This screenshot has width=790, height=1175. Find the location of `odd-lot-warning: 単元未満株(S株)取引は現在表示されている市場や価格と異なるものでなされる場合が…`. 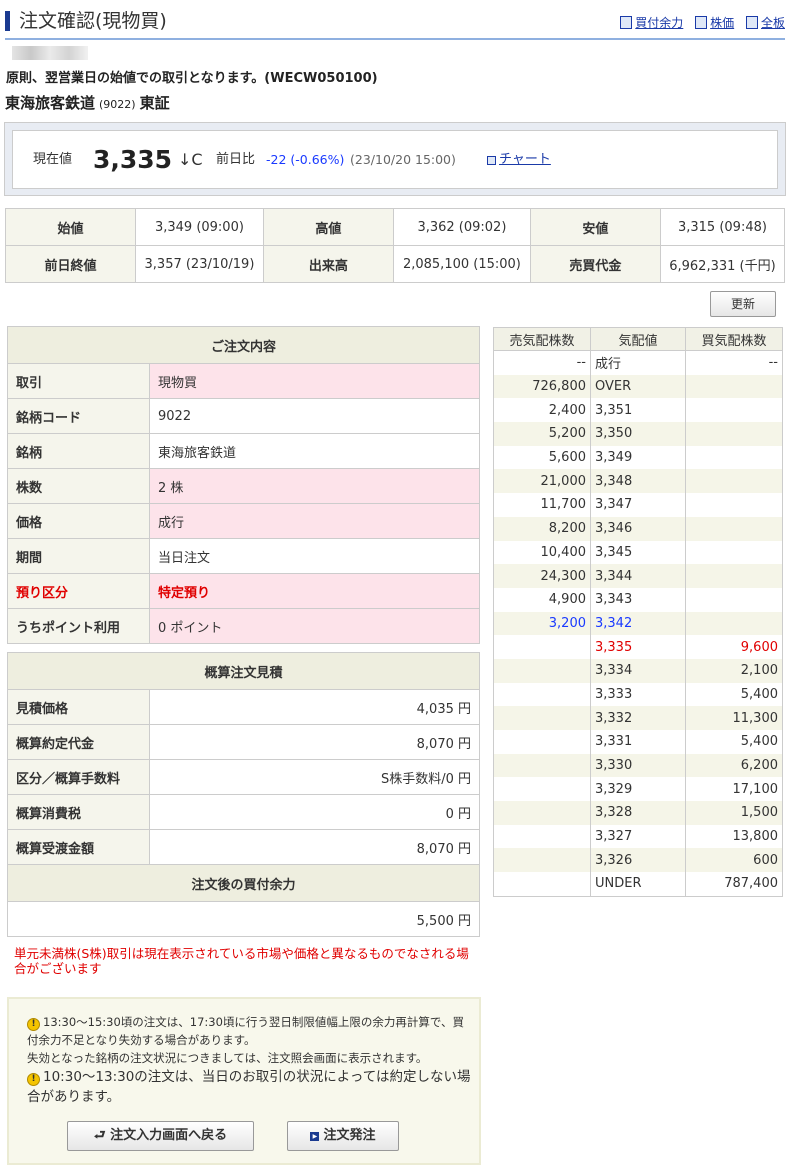

odd-lot-warning: 単元未満株(S株)取引は現在表示されている市場や価格と異なるものでなされる場合が… is located at coordinates (241, 961).